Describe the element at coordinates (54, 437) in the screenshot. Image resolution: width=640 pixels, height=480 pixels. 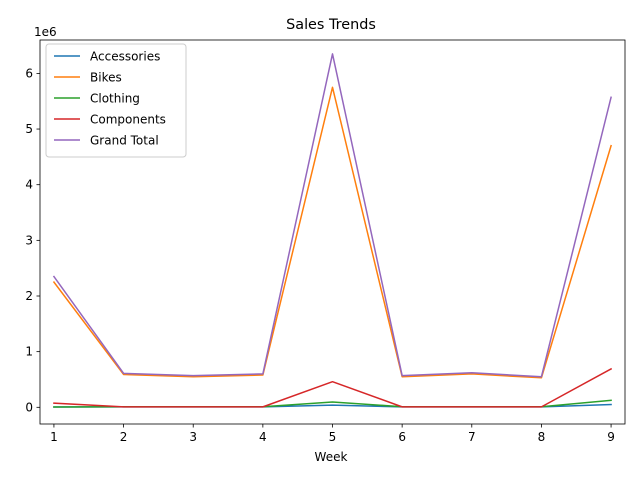
I see `x-tick-label: 1` at that location.